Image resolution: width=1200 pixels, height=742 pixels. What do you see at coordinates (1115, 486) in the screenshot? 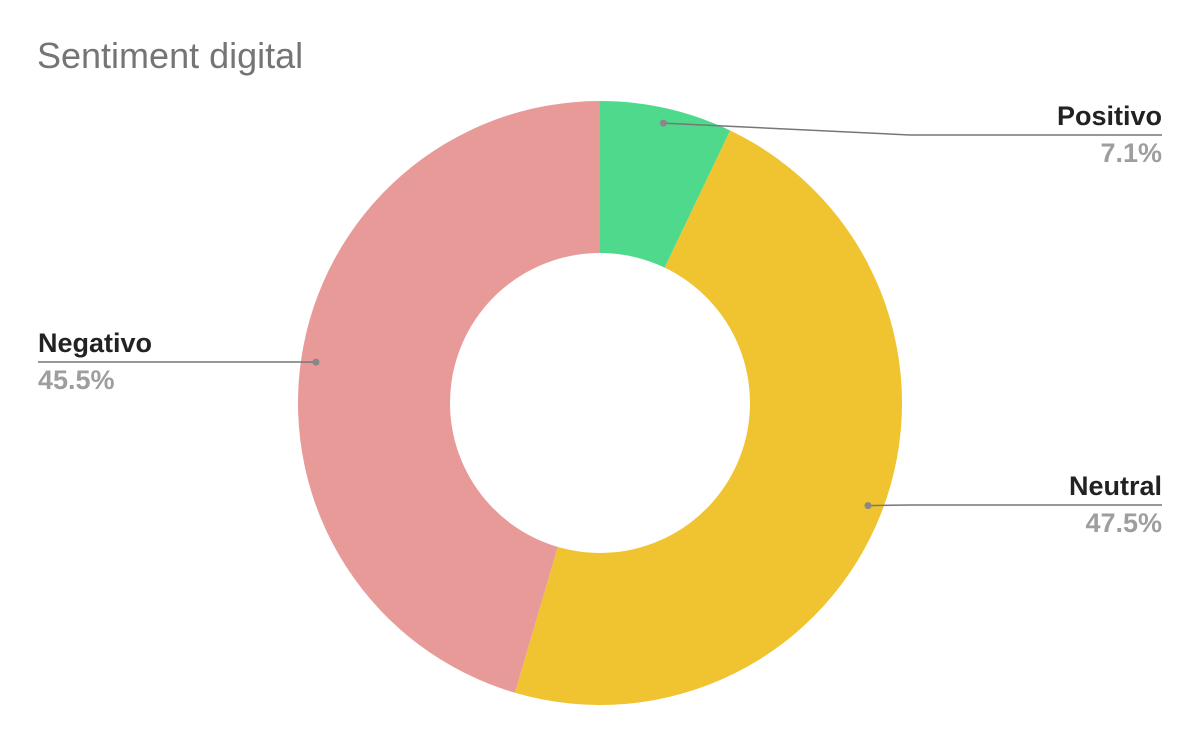
I see `slice-label: Neutral` at bounding box center [1115, 486].